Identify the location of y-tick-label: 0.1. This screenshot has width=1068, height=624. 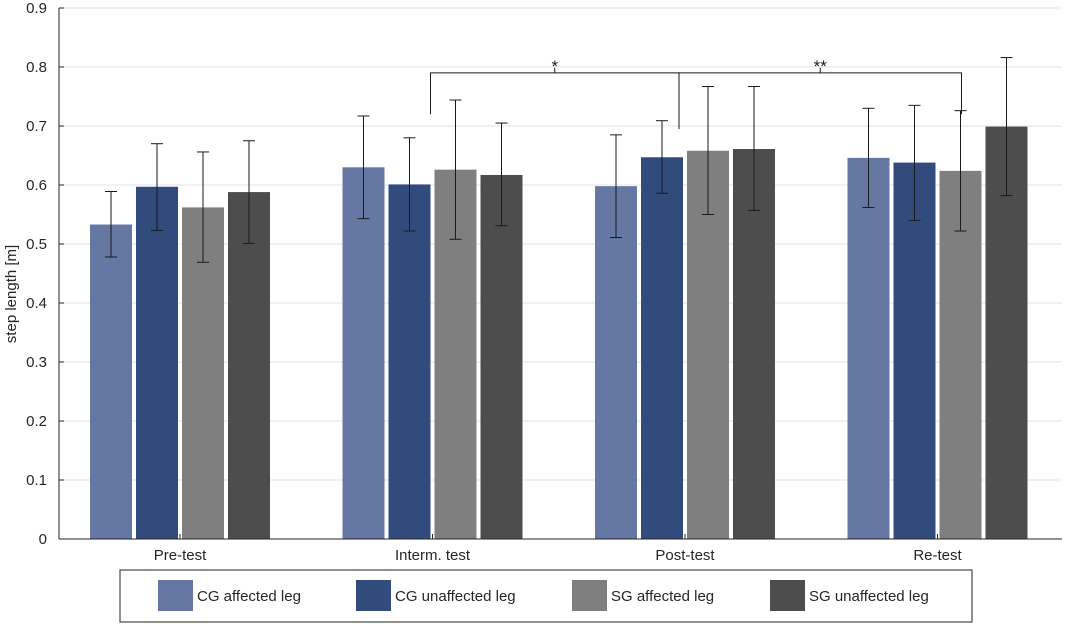
(36, 480).